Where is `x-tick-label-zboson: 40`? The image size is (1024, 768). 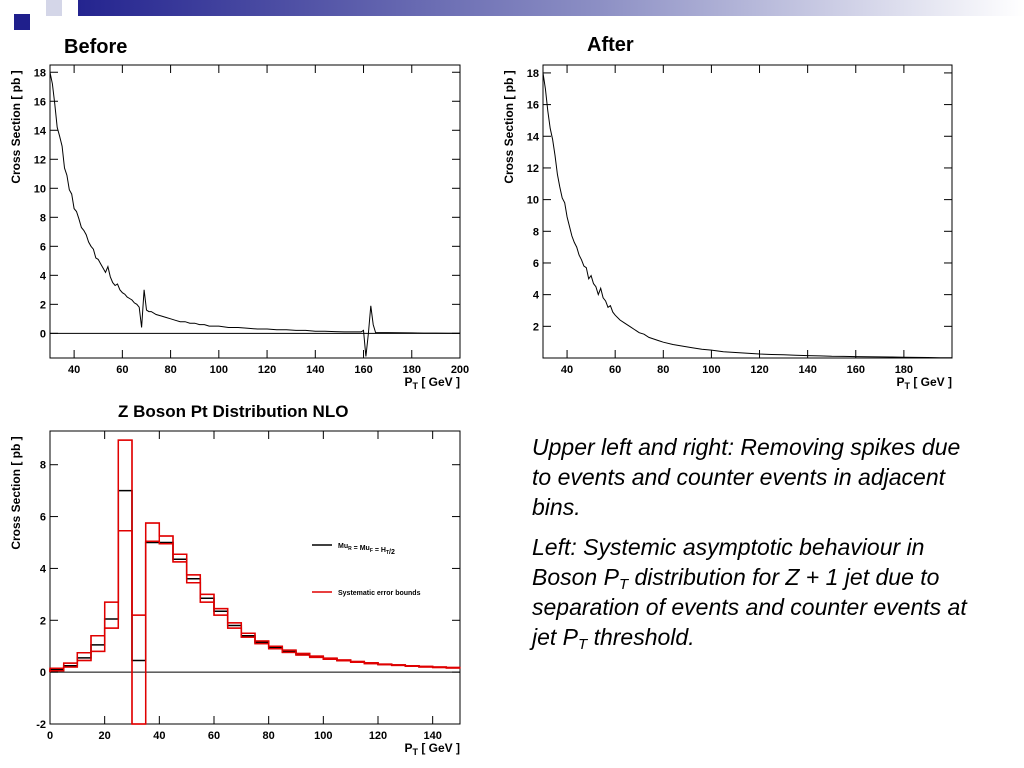
x-tick-label-zboson: 40 is located at coordinates (159, 736).